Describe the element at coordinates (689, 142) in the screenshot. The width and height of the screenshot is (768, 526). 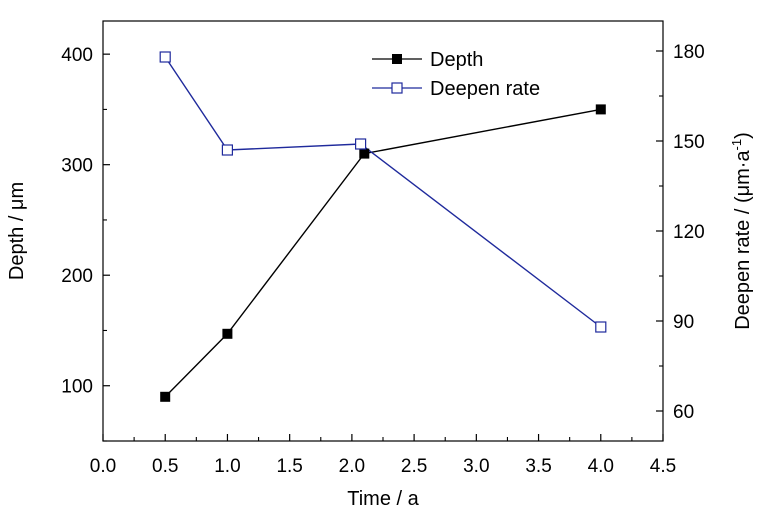
I see `y2-tick-label: 150` at that location.